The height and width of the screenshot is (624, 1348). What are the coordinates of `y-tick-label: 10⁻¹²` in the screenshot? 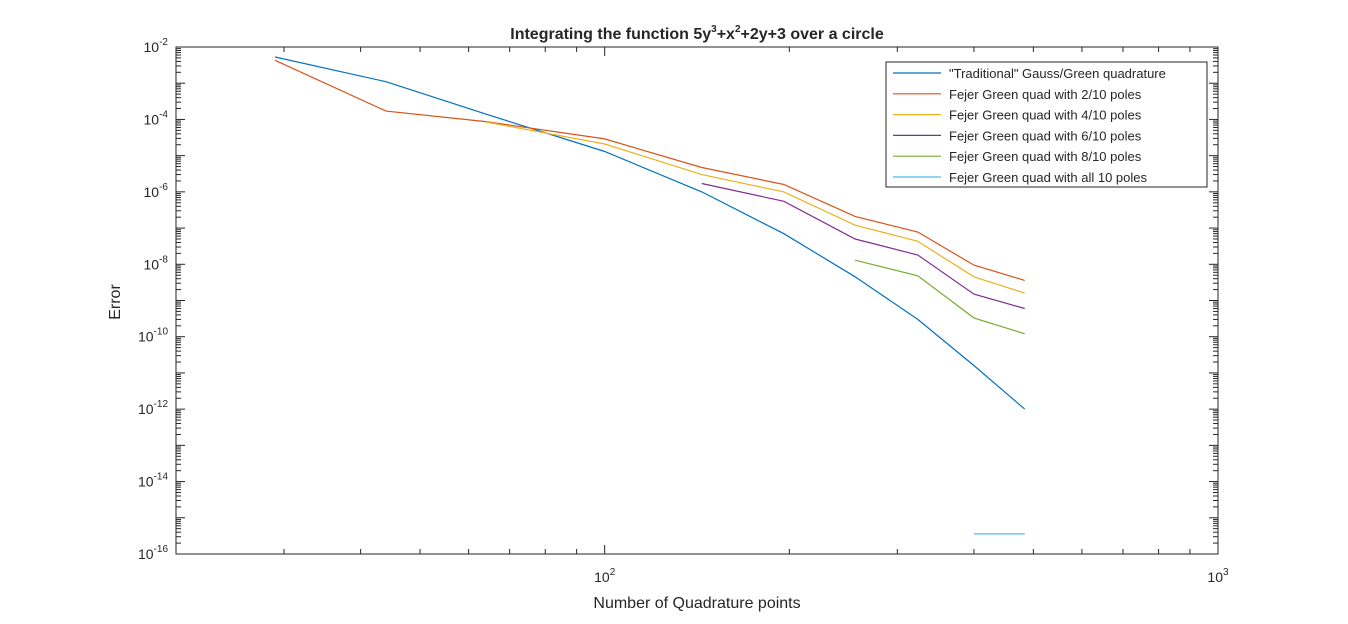 It's located at (153, 408).